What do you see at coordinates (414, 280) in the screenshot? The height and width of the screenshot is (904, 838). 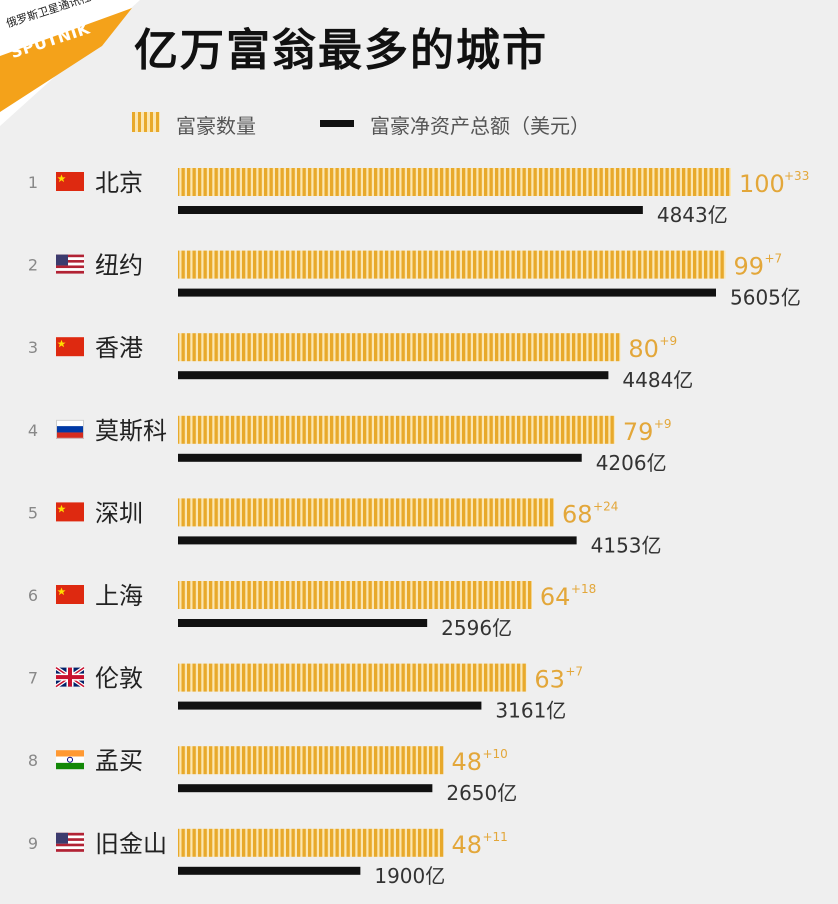 I see `row-2: 2 纽约 99 +7 5605亿` at bounding box center [414, 280].